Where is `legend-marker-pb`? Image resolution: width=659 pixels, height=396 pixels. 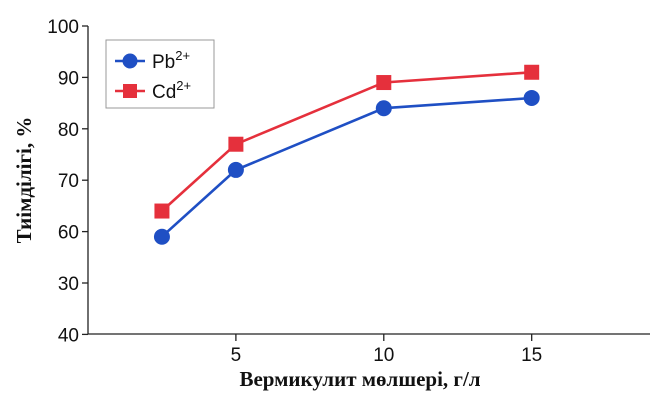 legend-marker-pb is located at coordinates (130, 61).